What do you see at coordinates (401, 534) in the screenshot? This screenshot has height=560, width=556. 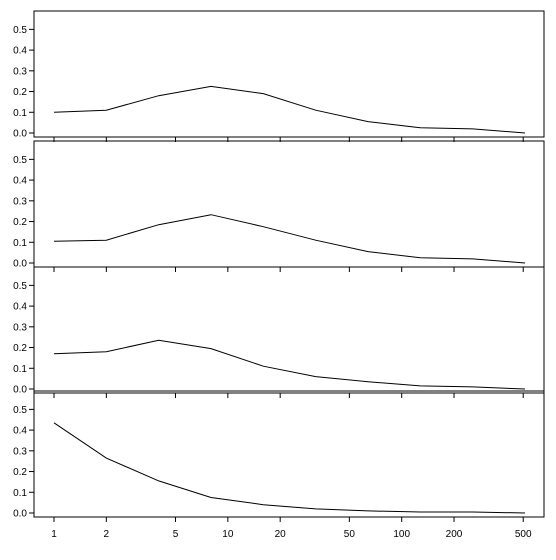 I see `x-tick-label: 100` at bounding box center [401, 534].